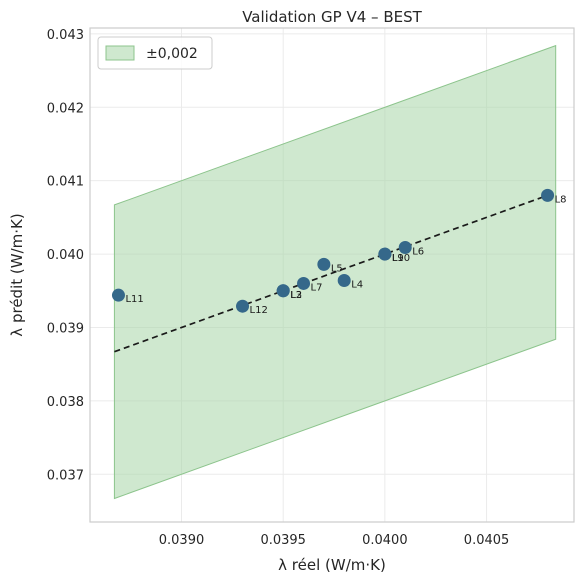  Describe the element at coordinates (243, 306) in the screenshot. I see `data-point-l12` at that location.